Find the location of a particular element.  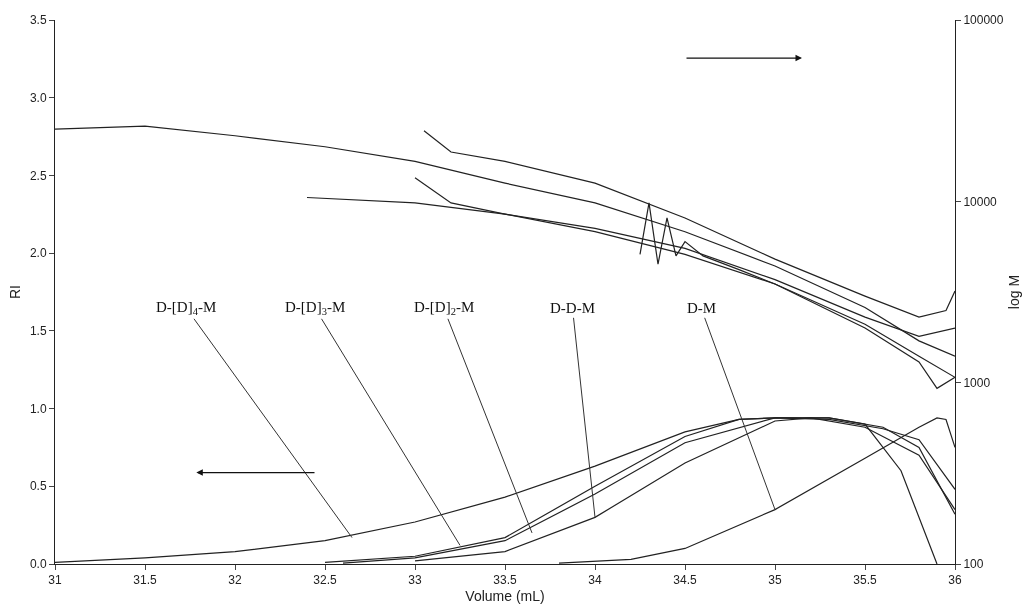

y2-axis-title: log M is located at coordinates (1014, 292).